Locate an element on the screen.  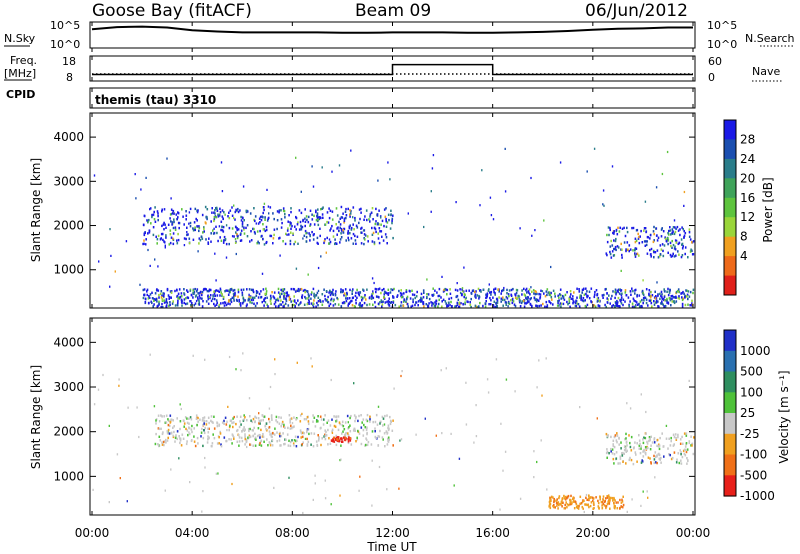
velocity-y-label: Slant Range [km] is located at coordinates (36, 417).